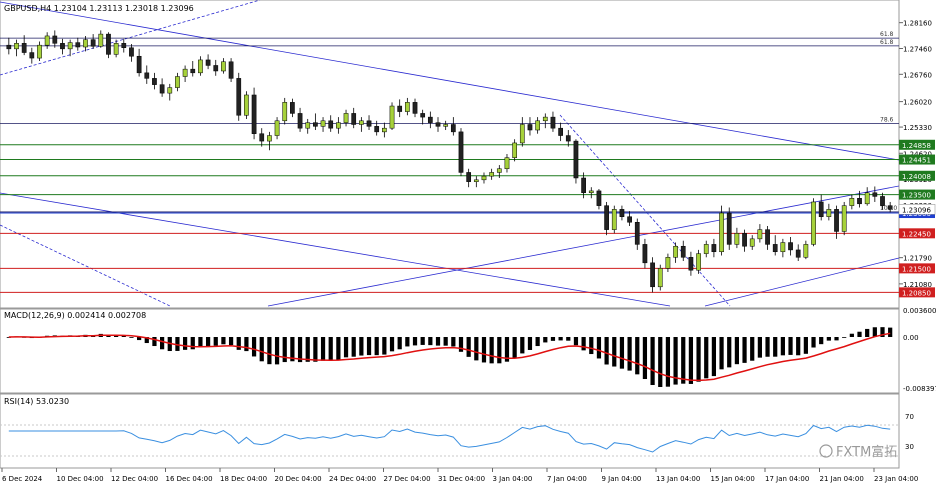 Image resolution: width=936 pixels, height=488 pixels. Describe the element at coordinates (243, 479) in the screenshot. I see `time-tick-label: 18 Dec 04:00` at that location.